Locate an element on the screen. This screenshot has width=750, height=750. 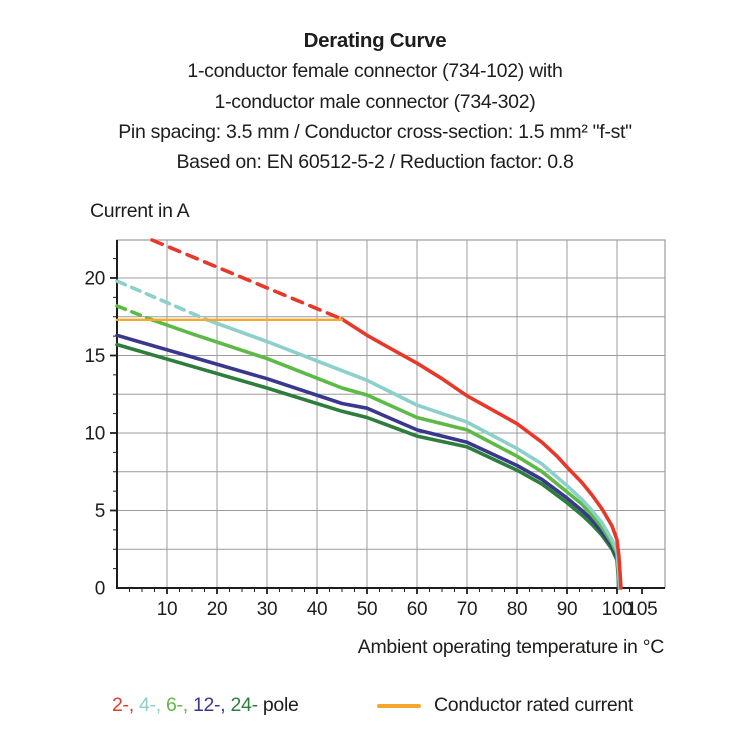
rated-current-label: Conductor rated current is located at coordinates (534, 705).